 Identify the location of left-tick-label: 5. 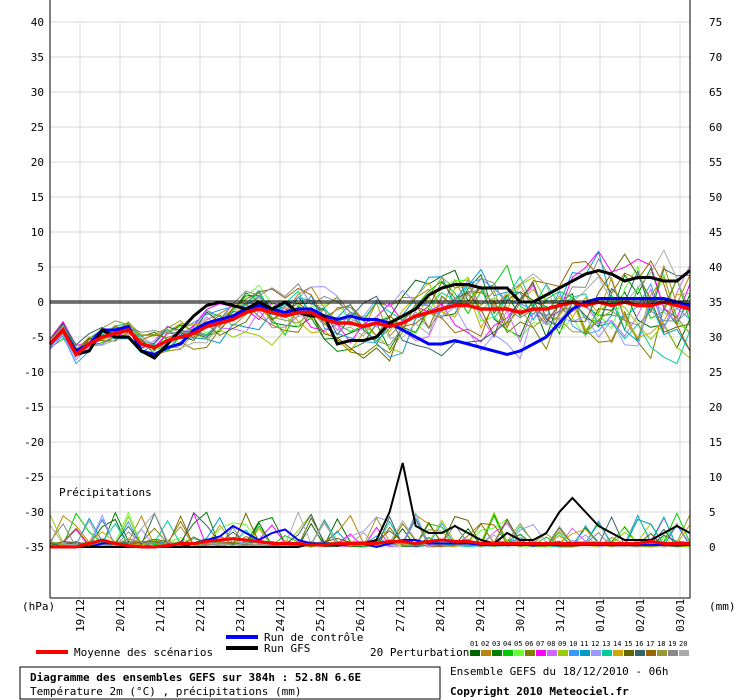
(40, 267).